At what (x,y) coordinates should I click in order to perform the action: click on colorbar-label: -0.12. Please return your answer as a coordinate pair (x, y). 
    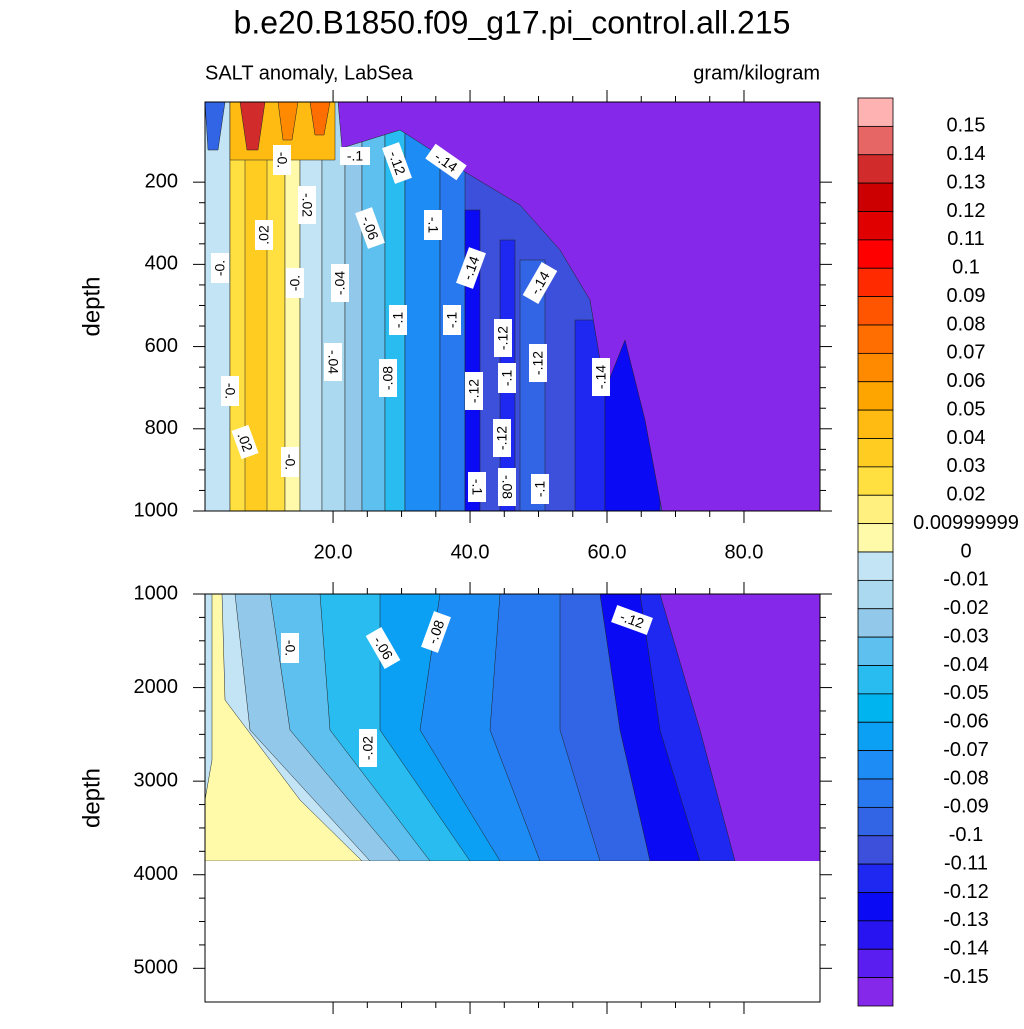
    Looking at the image, I should click on (966, 892).